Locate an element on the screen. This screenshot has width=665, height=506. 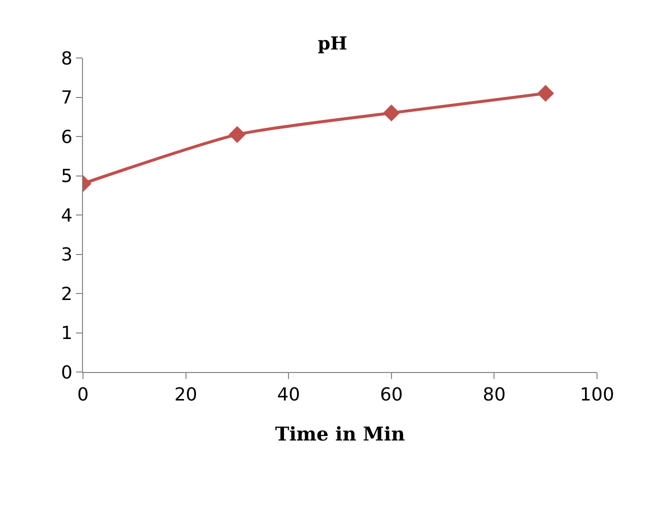
y-tick-label: 1 is located at coordinates (66, 333).